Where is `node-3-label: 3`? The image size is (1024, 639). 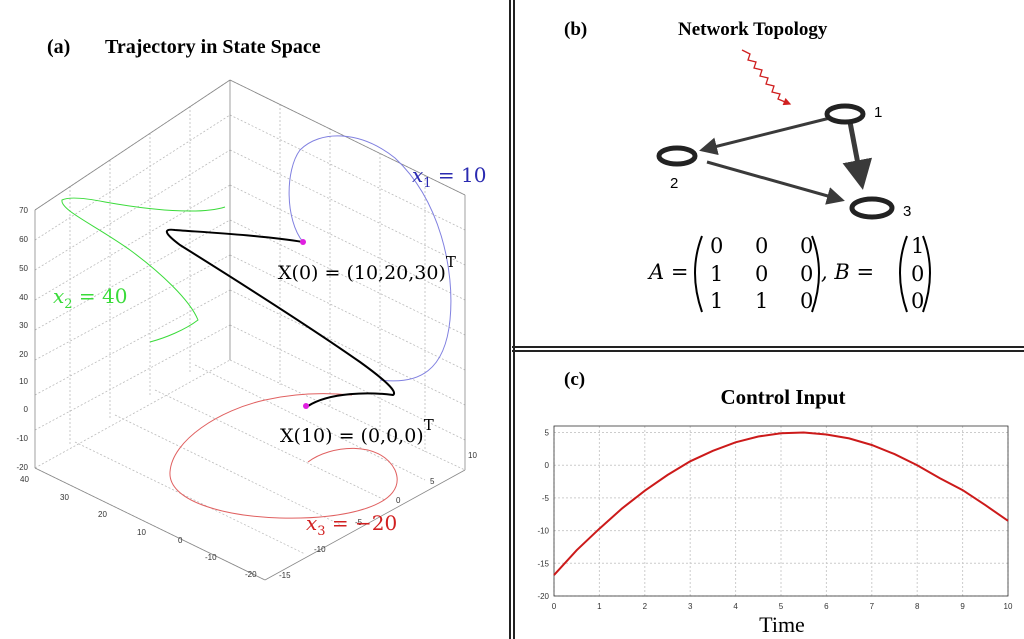 node-3-label: 3 is located at coordinates (907, 211).